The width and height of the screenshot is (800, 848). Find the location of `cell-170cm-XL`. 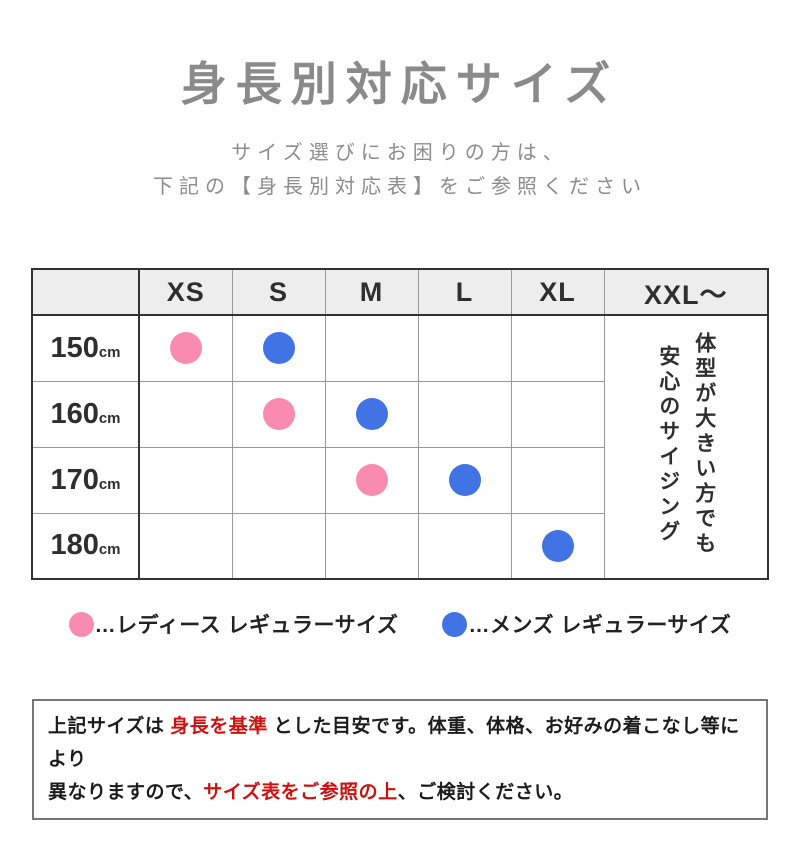

cell-170cm-XL is located at coordinates (557, 480).